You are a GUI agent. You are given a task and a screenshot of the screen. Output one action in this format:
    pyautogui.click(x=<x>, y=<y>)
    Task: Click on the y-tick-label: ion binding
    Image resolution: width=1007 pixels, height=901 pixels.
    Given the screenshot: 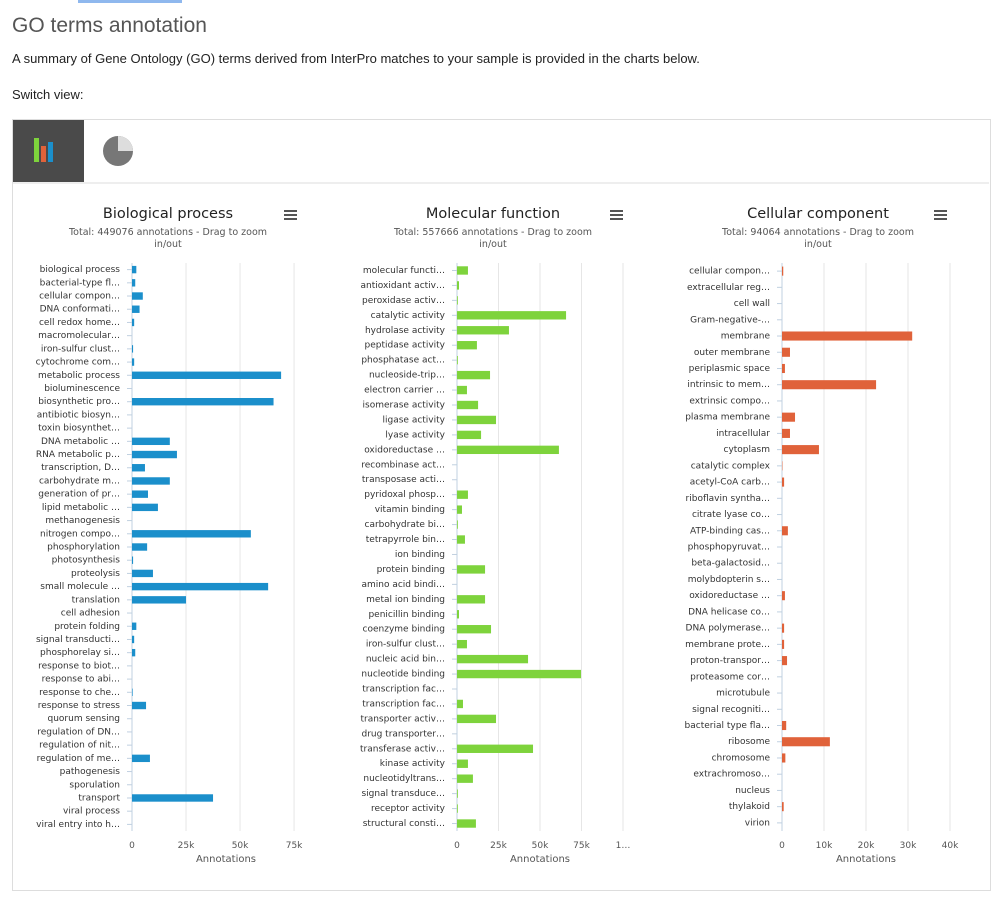 What is the action you would take?
    pyautogui.click(x=420, y=555)
    